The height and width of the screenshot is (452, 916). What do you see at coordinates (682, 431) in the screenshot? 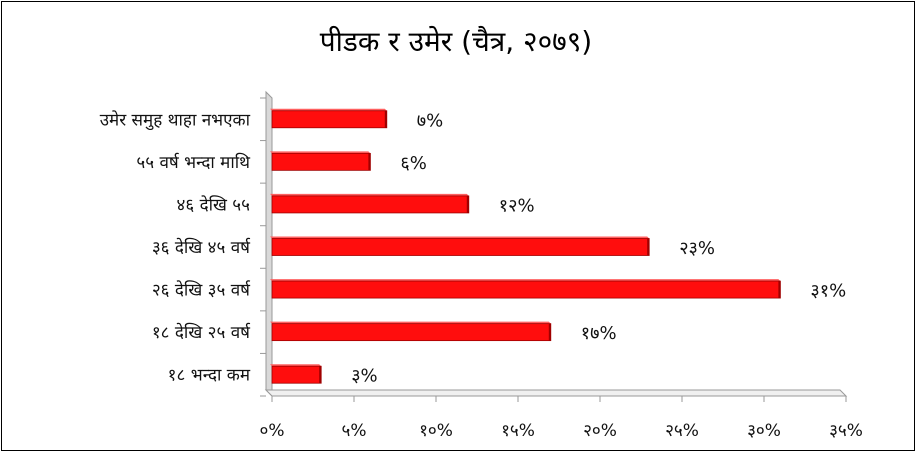
I see `x-tick-label: २५%` at bounding box center [682, 431].